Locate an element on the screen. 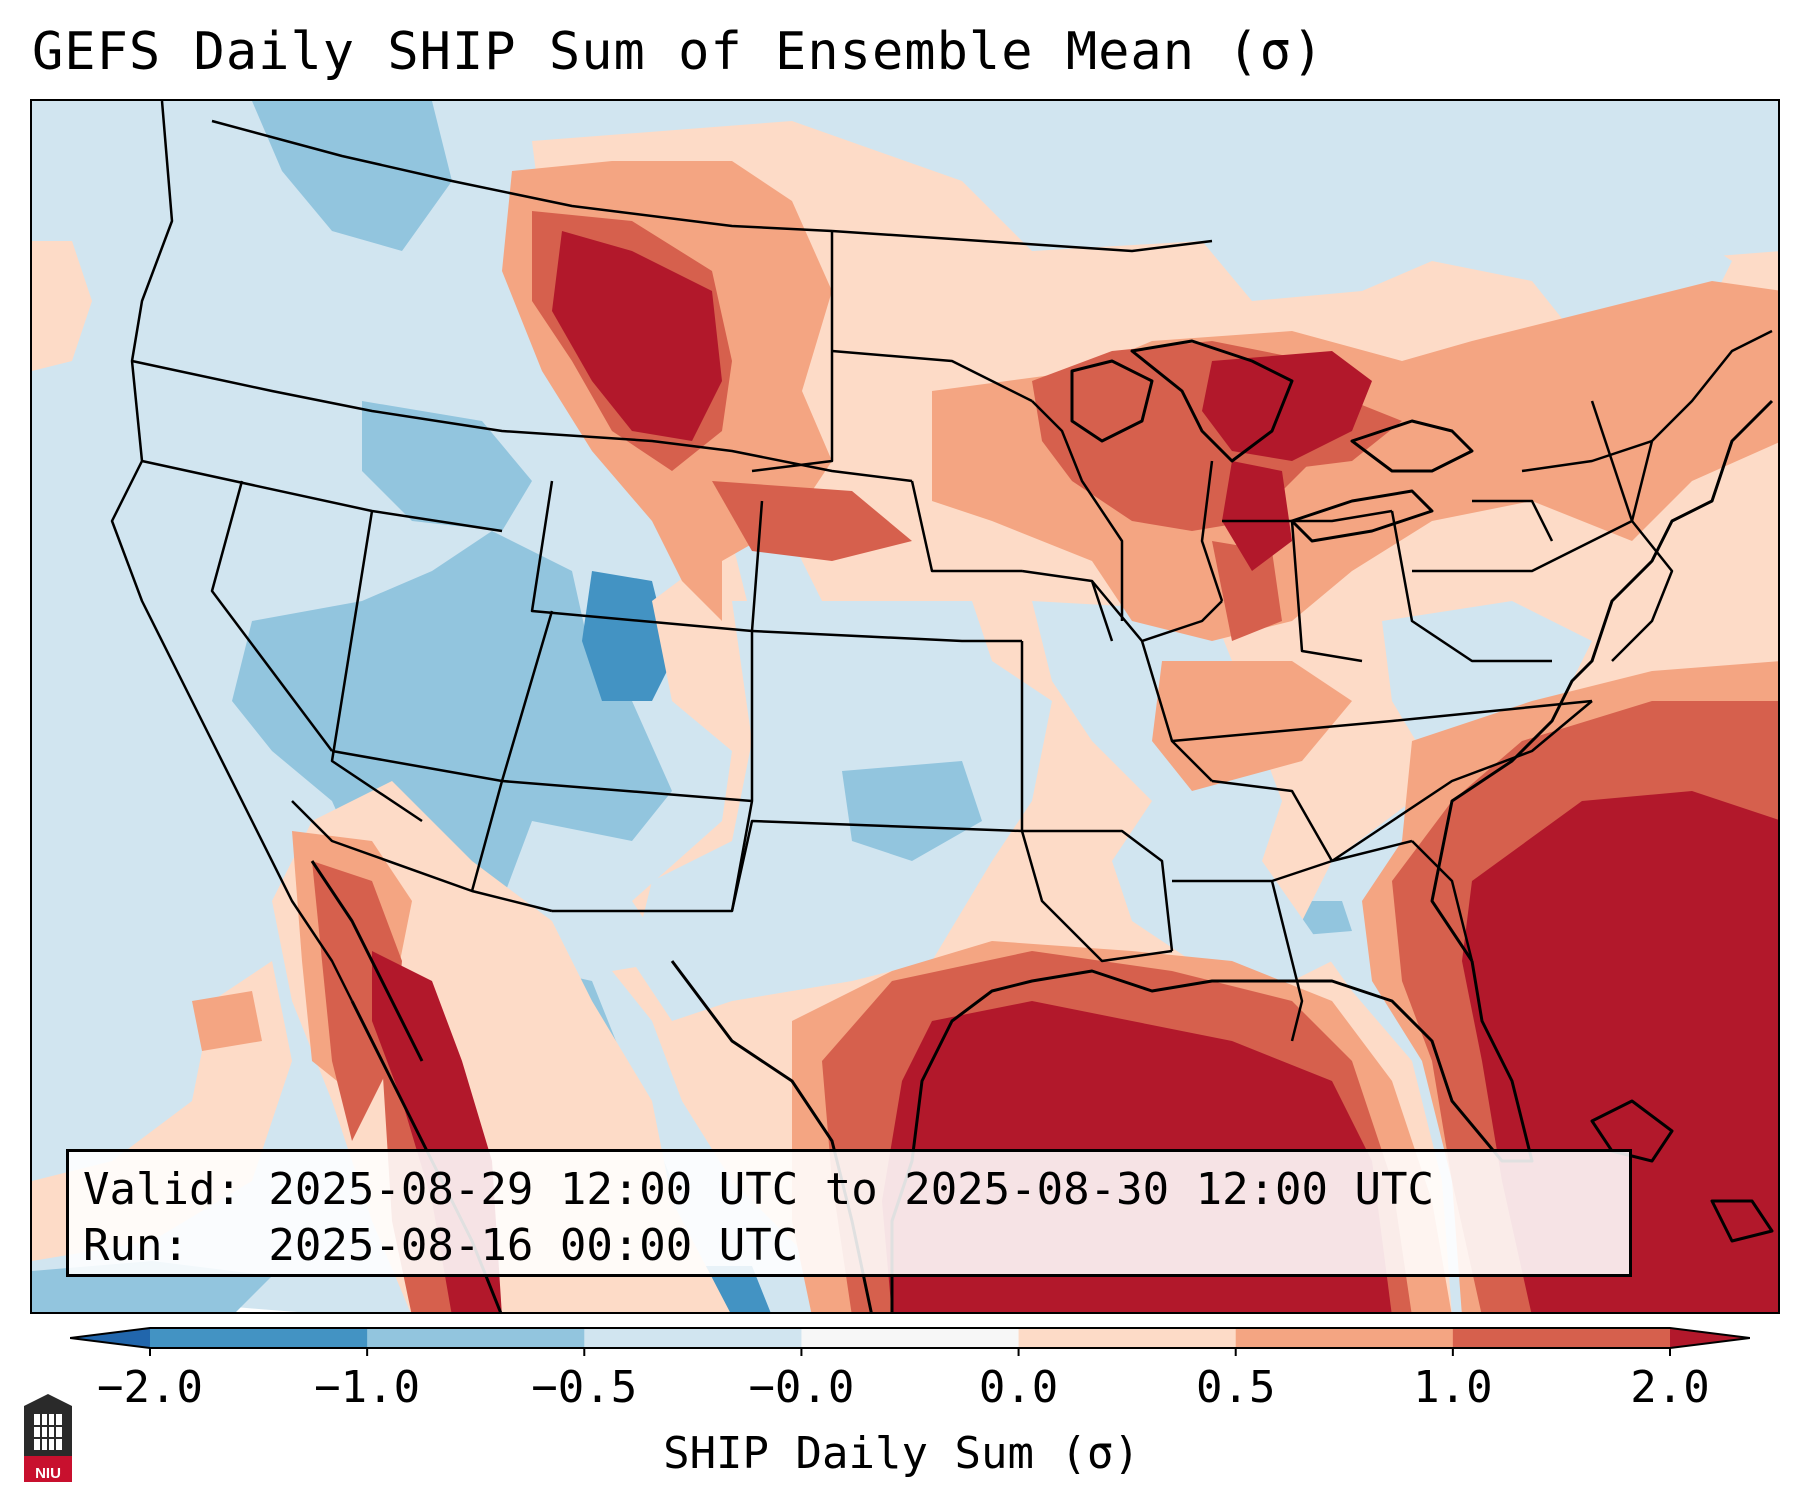 Image resolution: width=1803 pixels, height=1506 pixels. colorbar-tick-label: 0.5 is located at coordinates (1235, 1387).